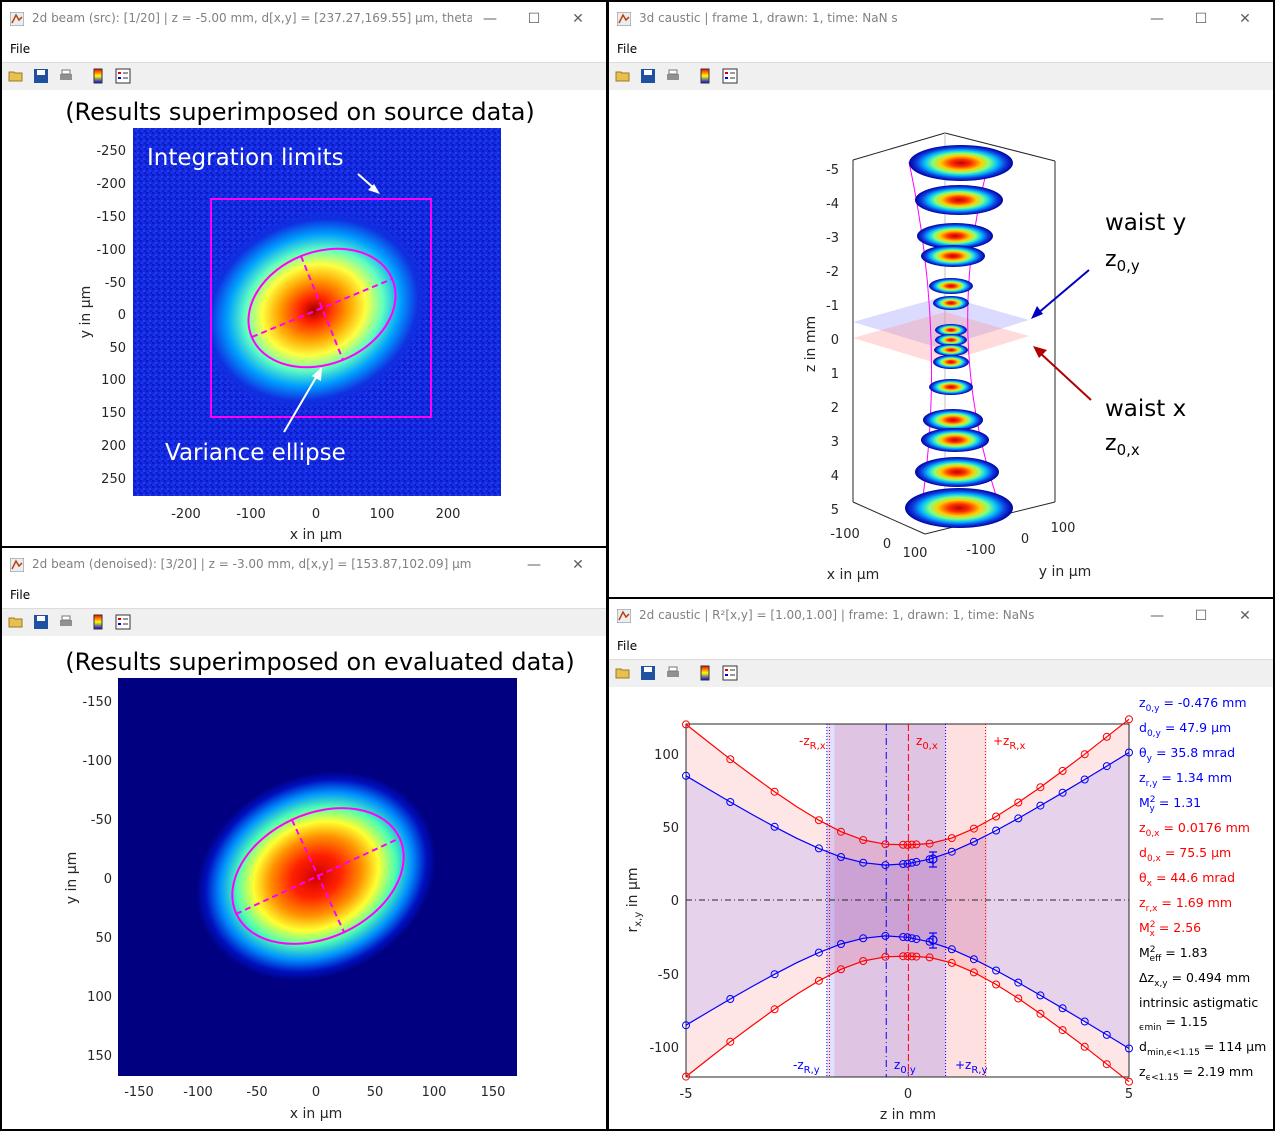 This screenshot has height=1131, width=1275. Describe the element at coordinates (907, 1094) in the screenshot. I see `x-ticks: -5 0 5` at that location.